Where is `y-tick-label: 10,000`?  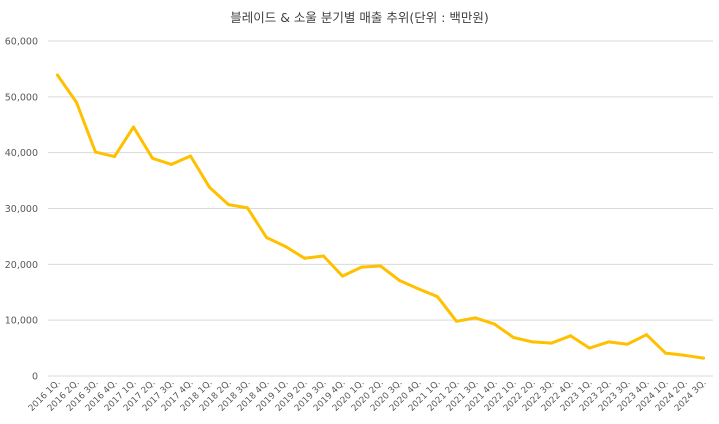 y-tick-label: 10,000 is located at coordinates (21, 321).